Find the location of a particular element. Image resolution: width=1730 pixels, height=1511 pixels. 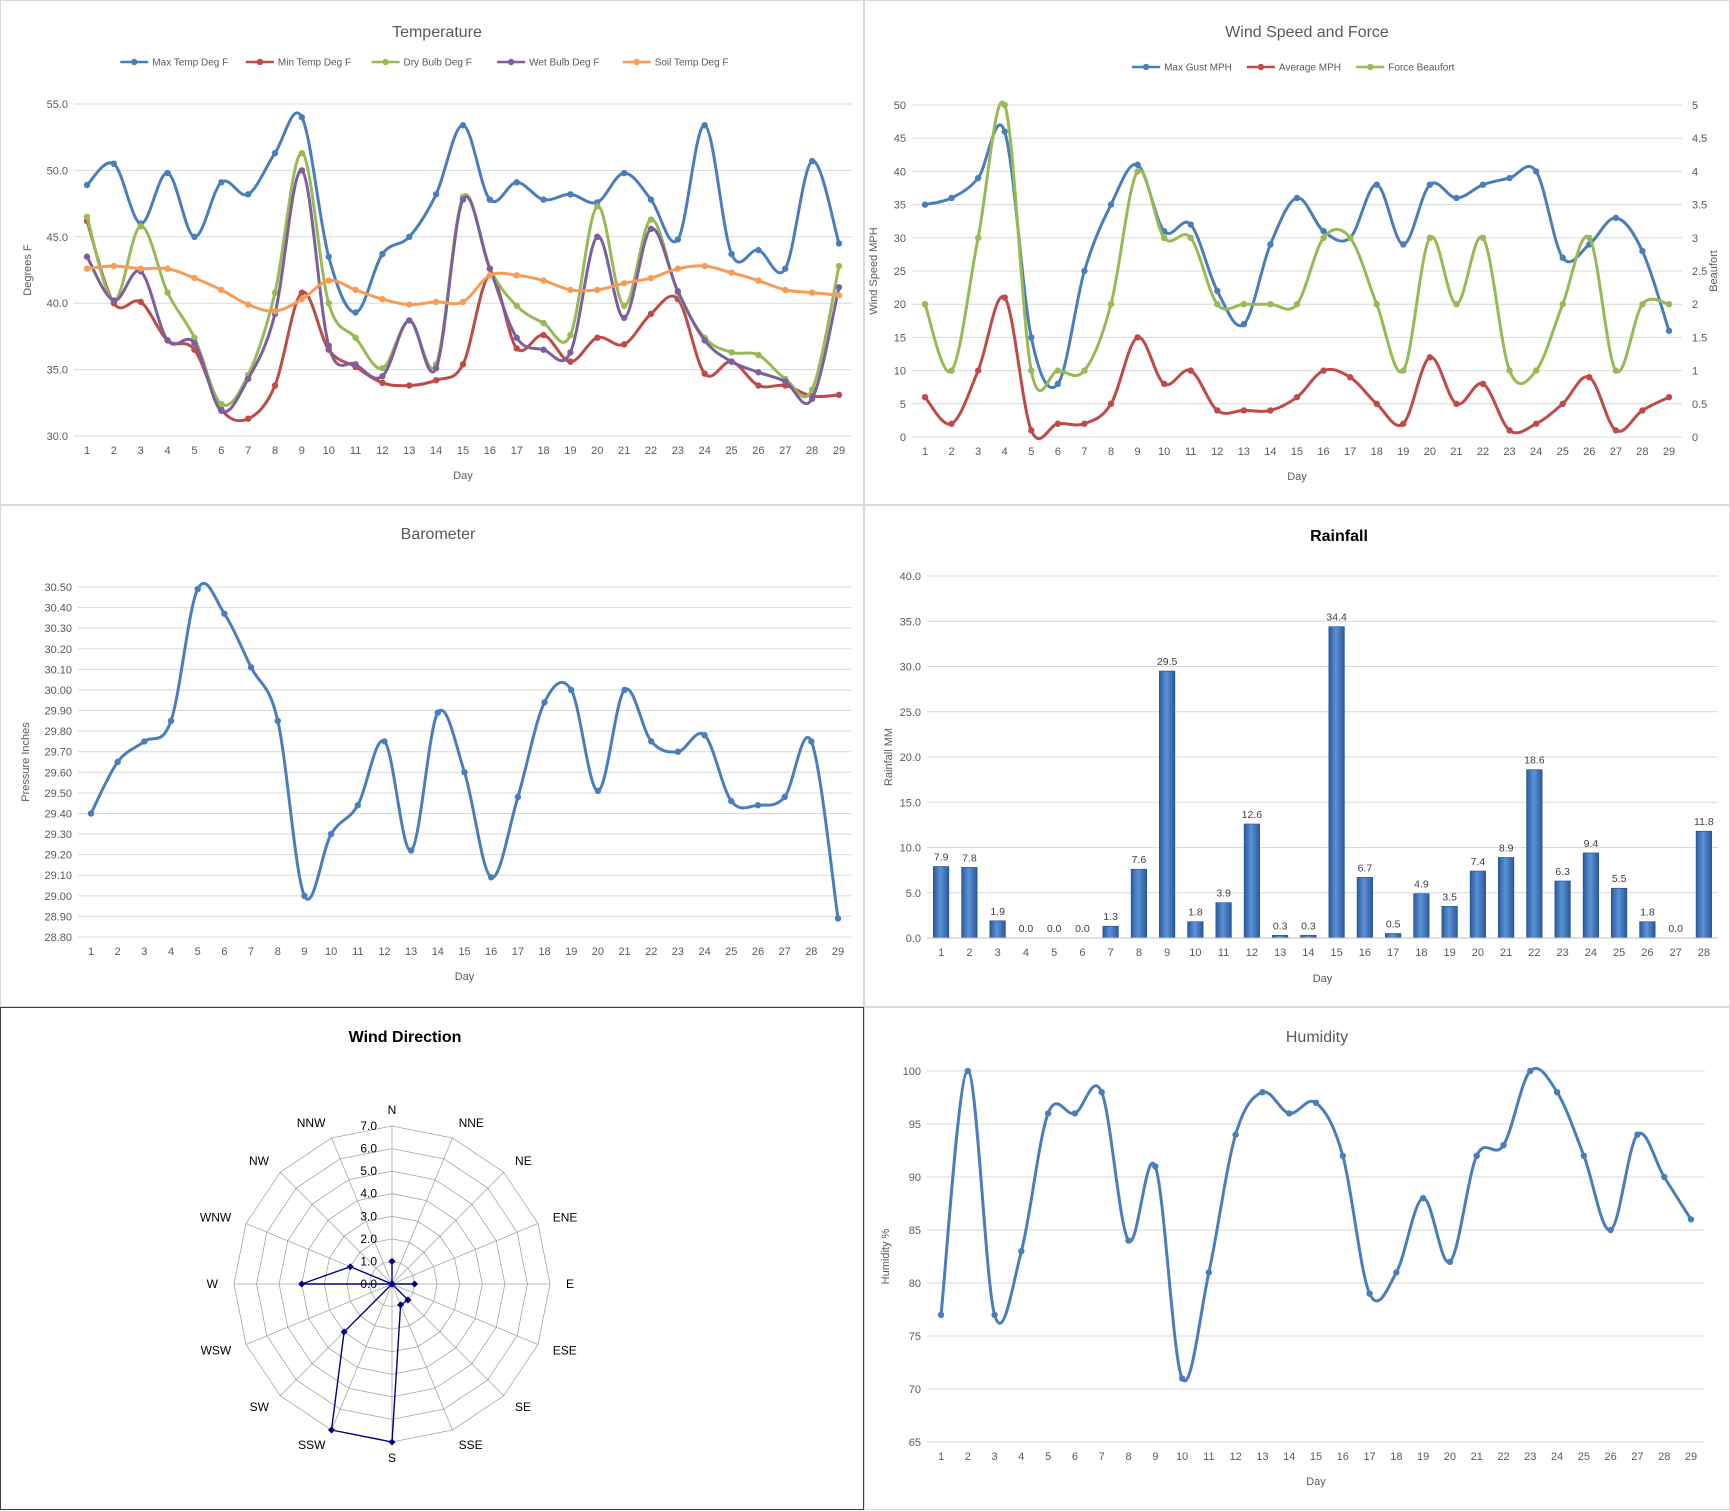

y-tick-label: 29.10 is located at coordinates (58, 876).